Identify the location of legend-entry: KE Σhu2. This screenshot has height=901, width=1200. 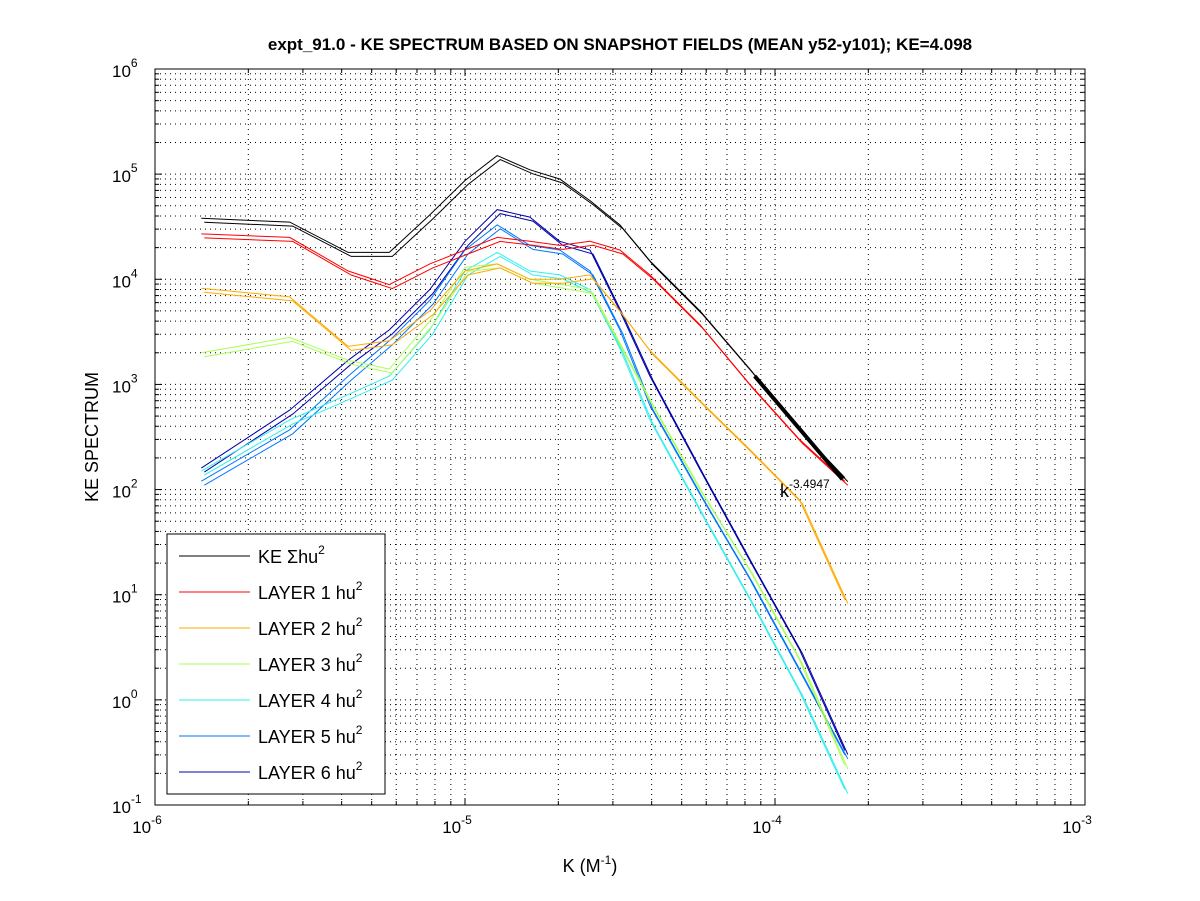
(291, 555).